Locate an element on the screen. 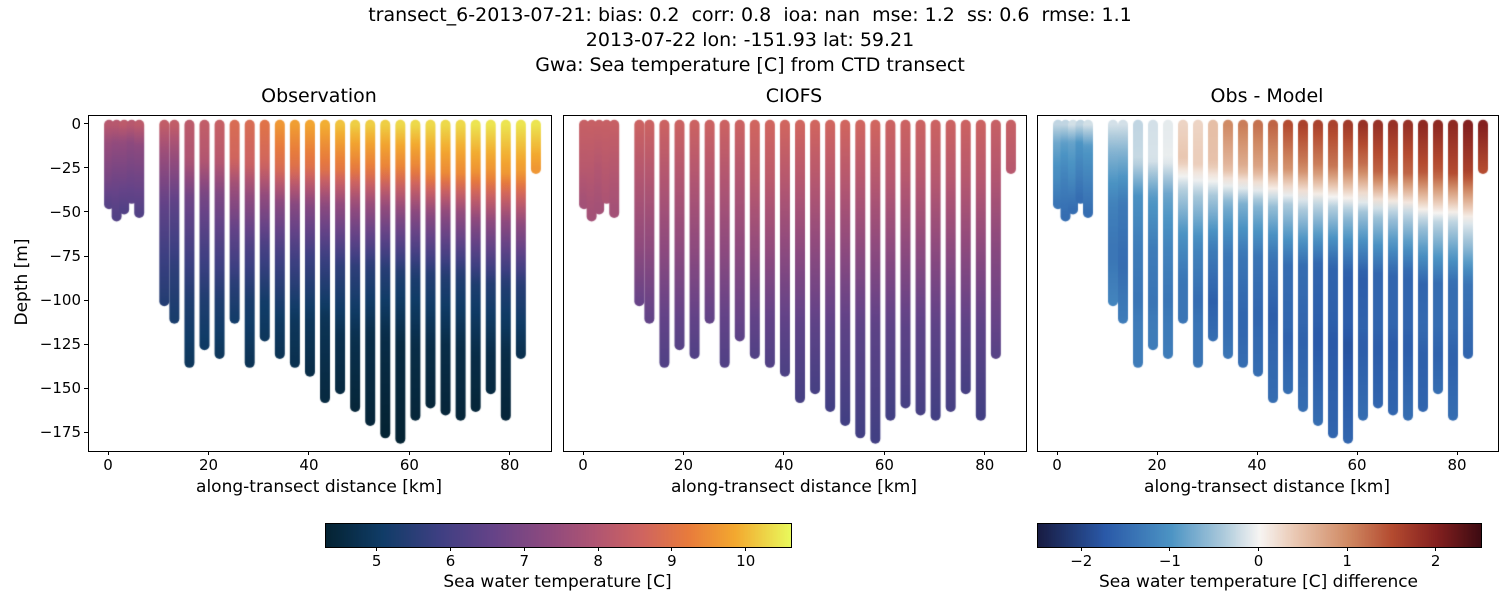  y-tick-label: −25 is located at coordinates (65, 167).